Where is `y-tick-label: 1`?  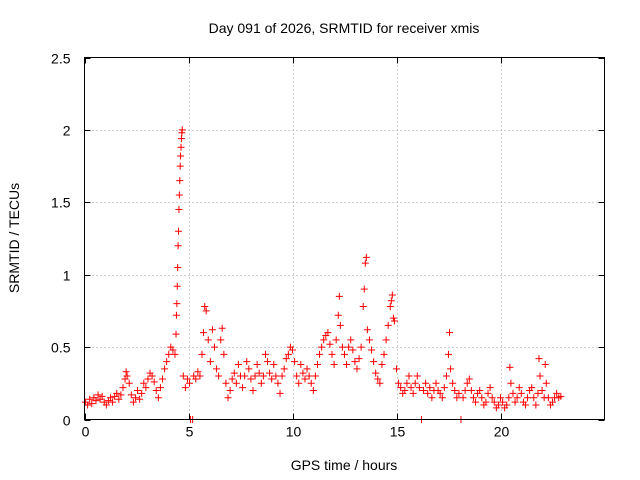 y-tick-label: 1 is located at coordinates (67, 276).